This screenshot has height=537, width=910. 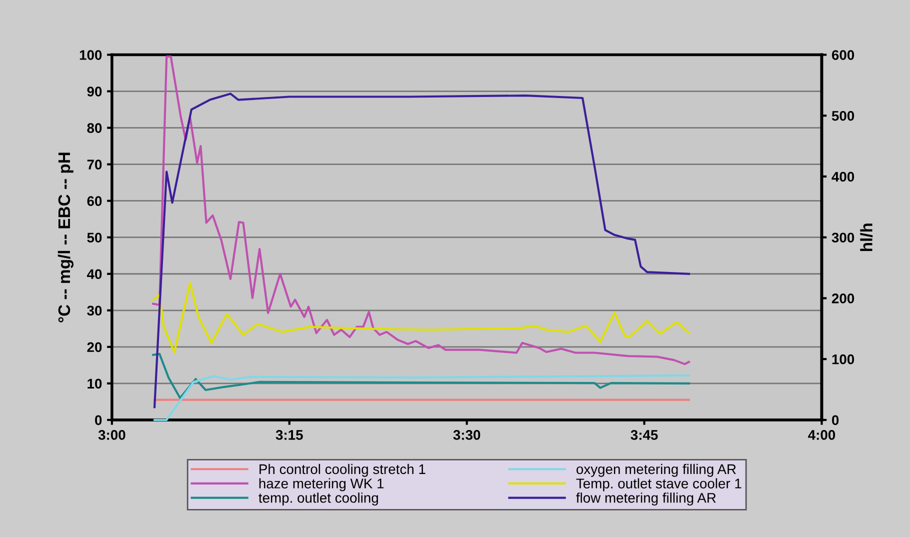 What do you see at coordinates (98, 420) in the screenshot?
I see `y-tick-label: 0` at bounding box center [98, 420].